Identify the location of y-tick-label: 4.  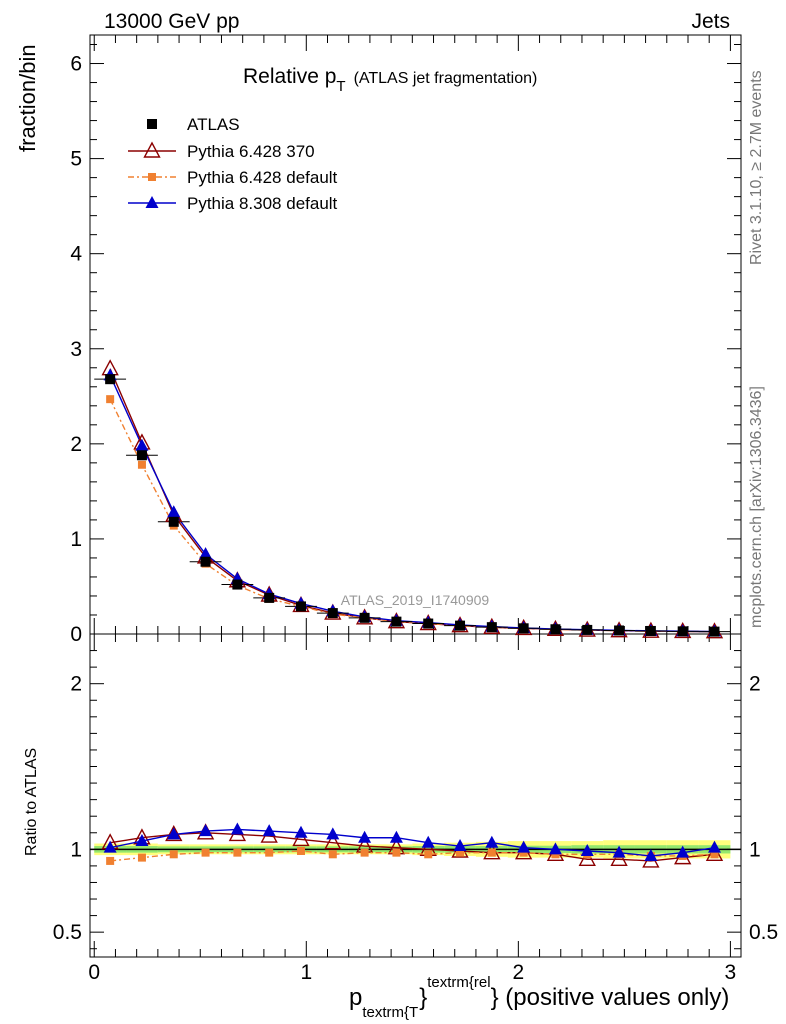
(76, 254).